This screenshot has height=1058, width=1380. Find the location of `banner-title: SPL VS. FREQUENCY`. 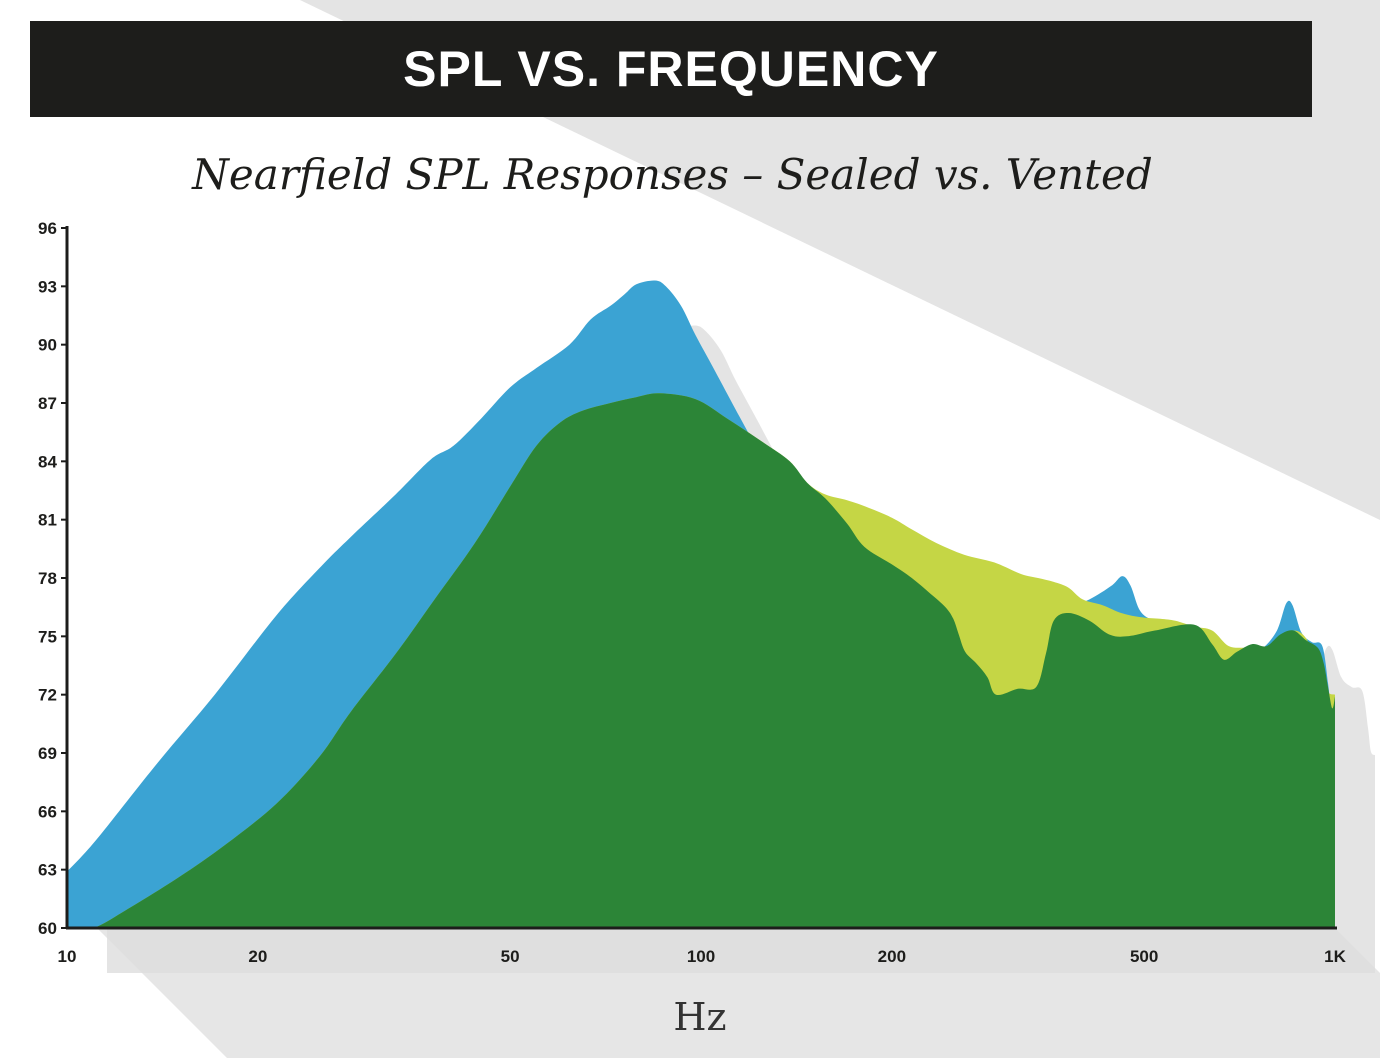

banner-title: SPL VS. FREQUENCY is located at coordinates (671, 69).